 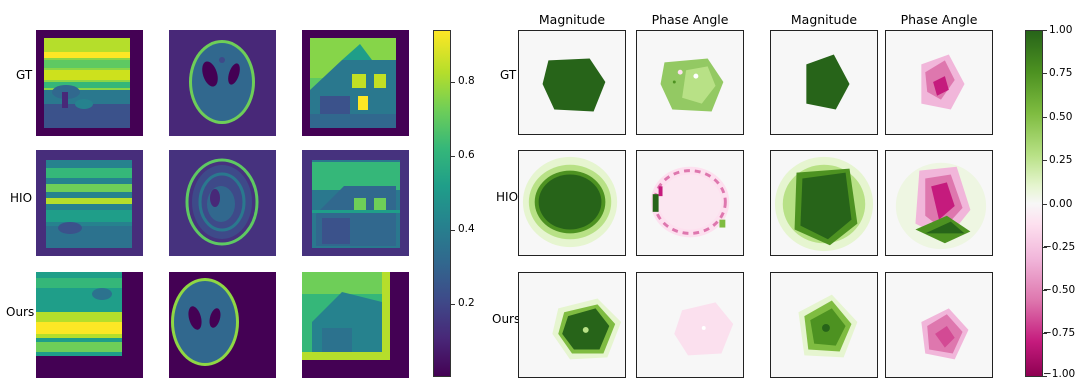 What do you see at coordinates (1061, 30) in the screenshot?
I see `piyg-tick-1.00: 1.00` at bounding box center [1061, 30].